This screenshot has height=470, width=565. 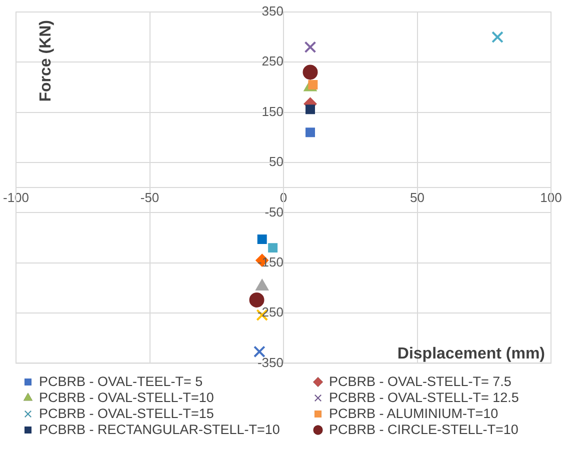 What do you see at coordinates (471, 354) in the screenshot?
I see `x-axis-title: Displacement (mm)` at bounding box center [471, 354].